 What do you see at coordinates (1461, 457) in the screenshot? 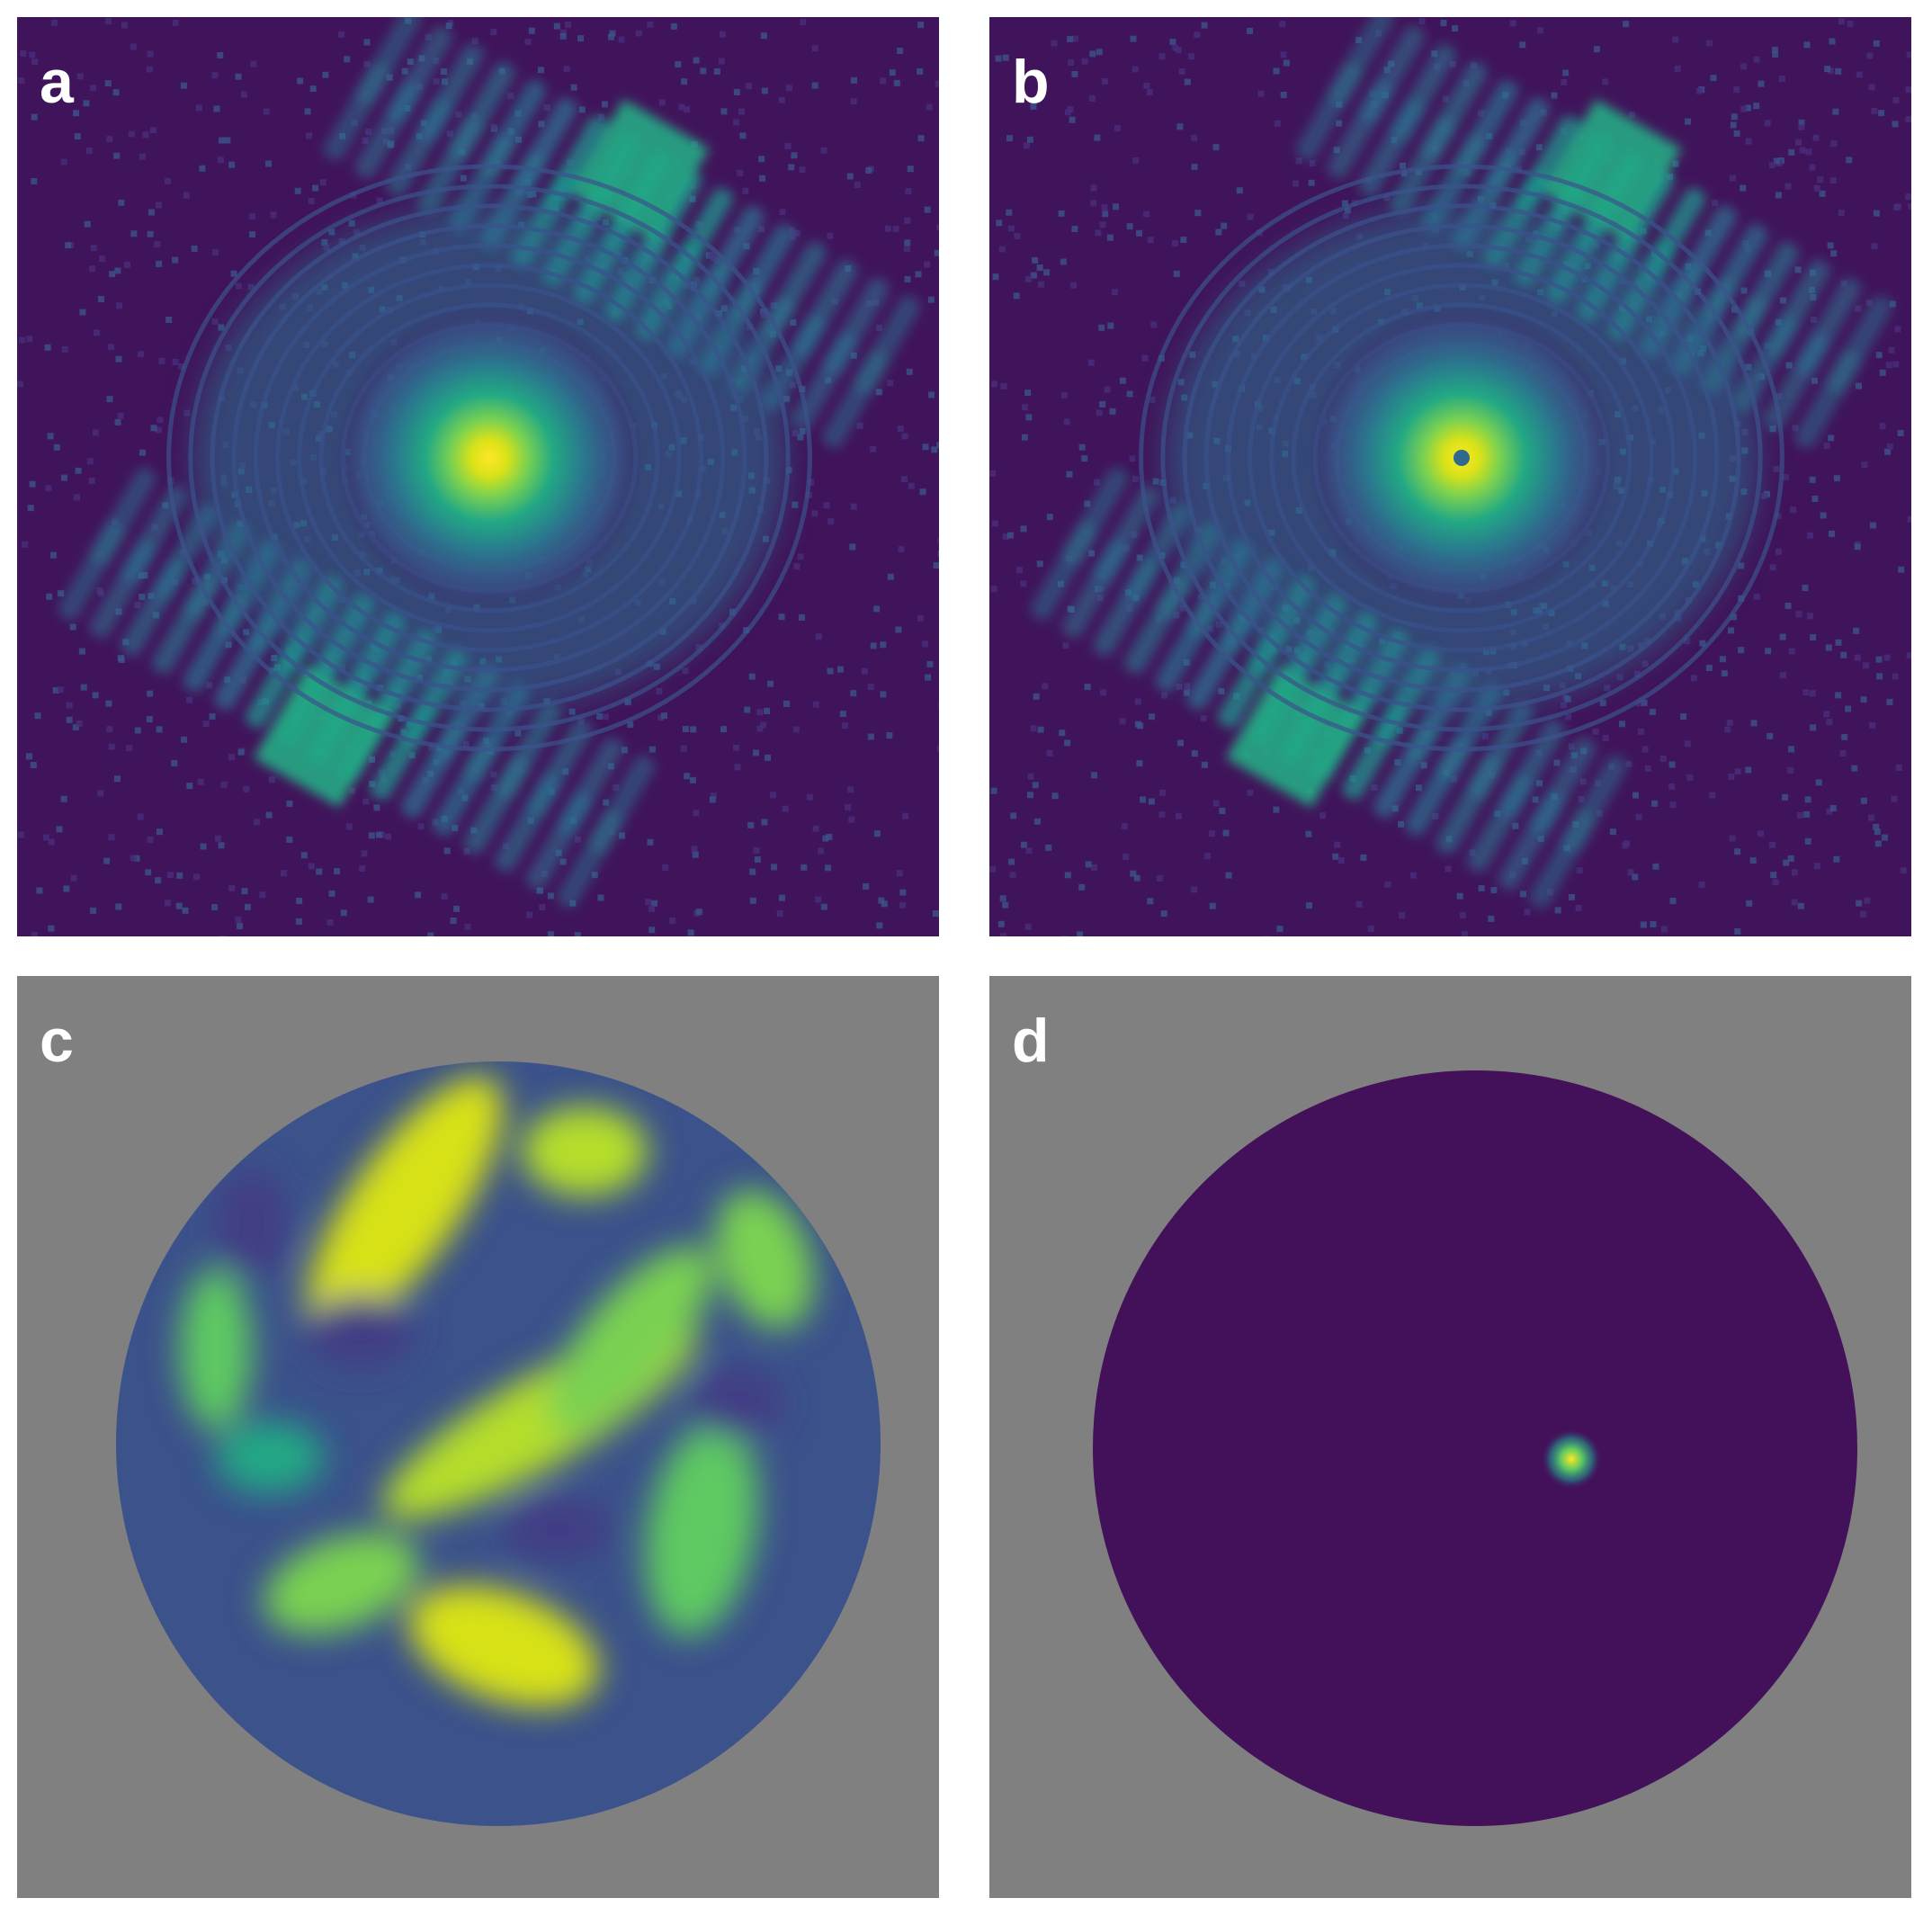
I see `ring` at bounding box center [1461, 457].